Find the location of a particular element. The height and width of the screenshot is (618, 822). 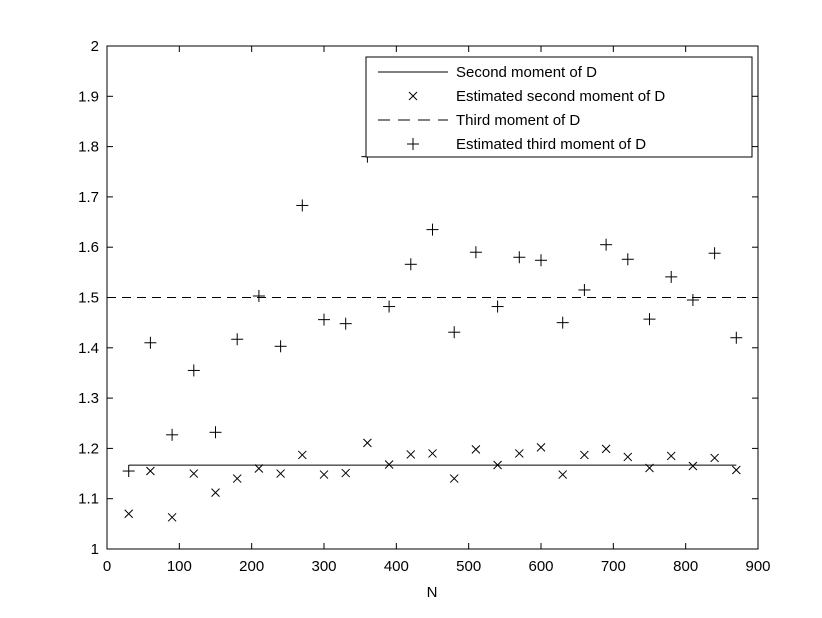

y-tick-label: 1.6 is located at coordinates (88, 247).